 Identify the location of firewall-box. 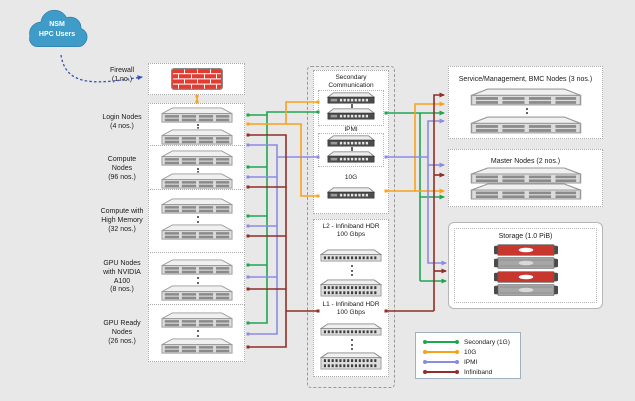
(196, 79).